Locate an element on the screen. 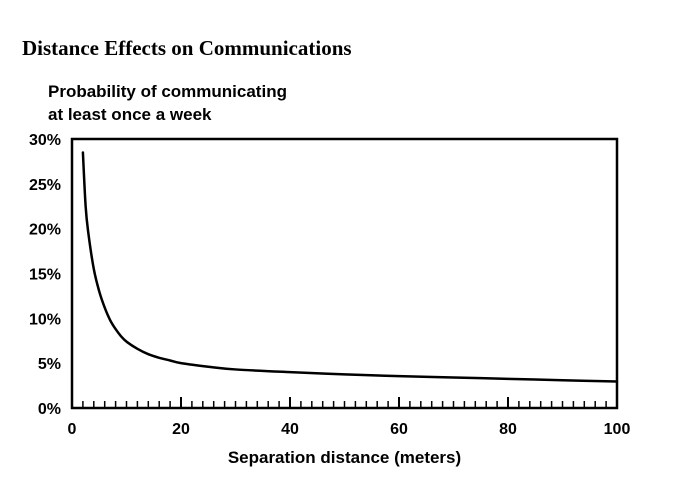 This screenshot has height=477, width=675. x-axis-label: Separation distance (meters) is located at coordinates (344, 457).